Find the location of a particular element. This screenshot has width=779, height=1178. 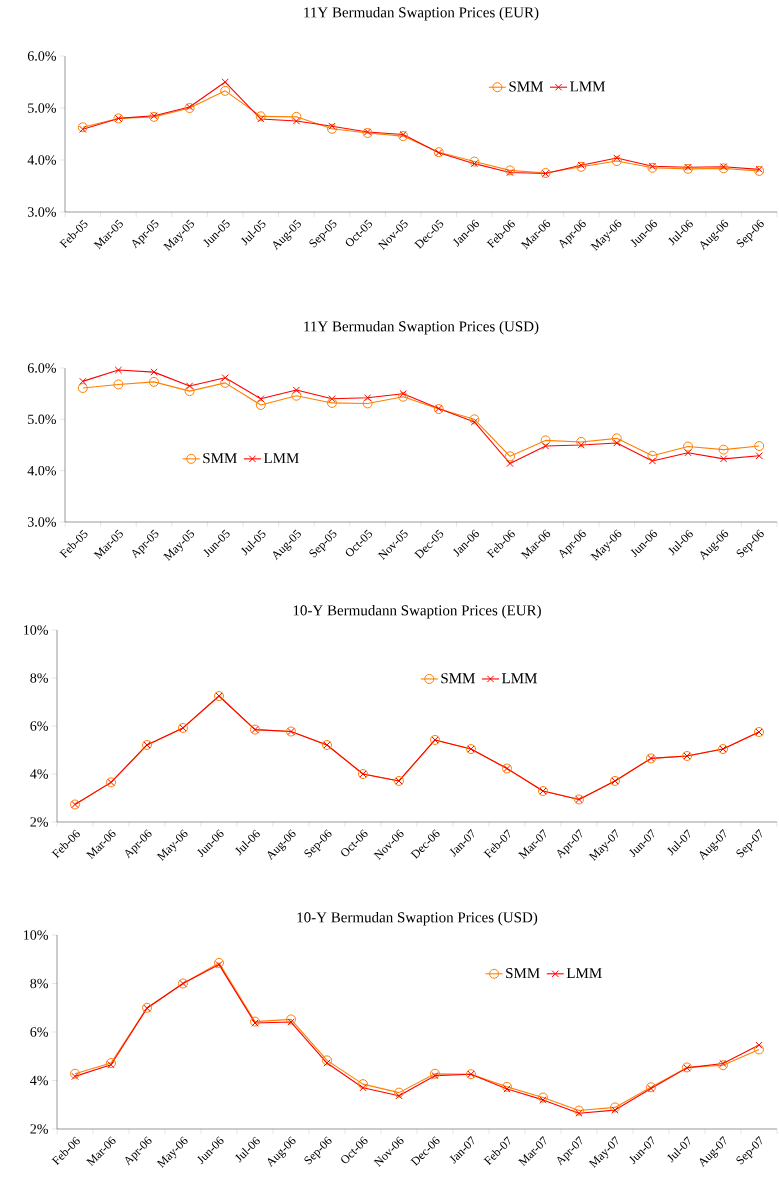

chart-title: 11Y Bermudan Swaption Prices (USD) is located at coordinates (421, 327).